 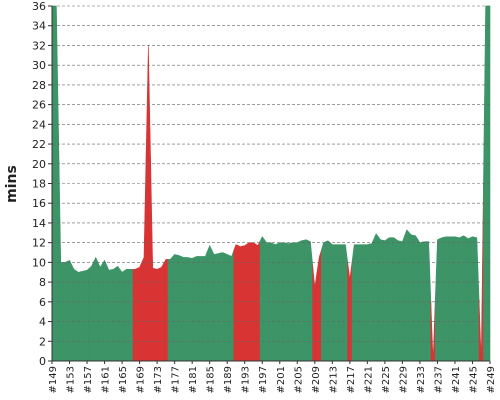 What do you see at coordinates (263, 379) in the screenshot?
I see `x-tick-label: #197` at bounding box center [263, 379].